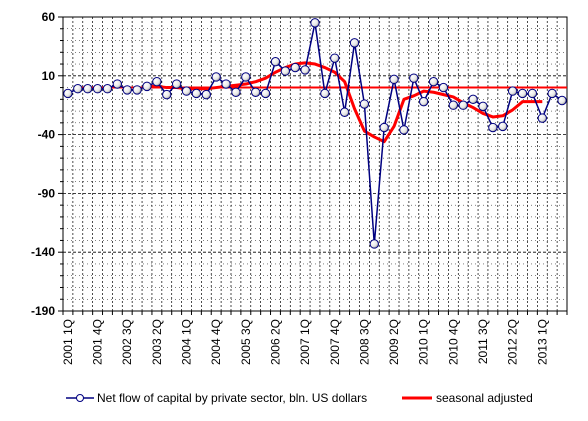  I want to click on x-tick-label: 2012 2Q, so click(513, 342).